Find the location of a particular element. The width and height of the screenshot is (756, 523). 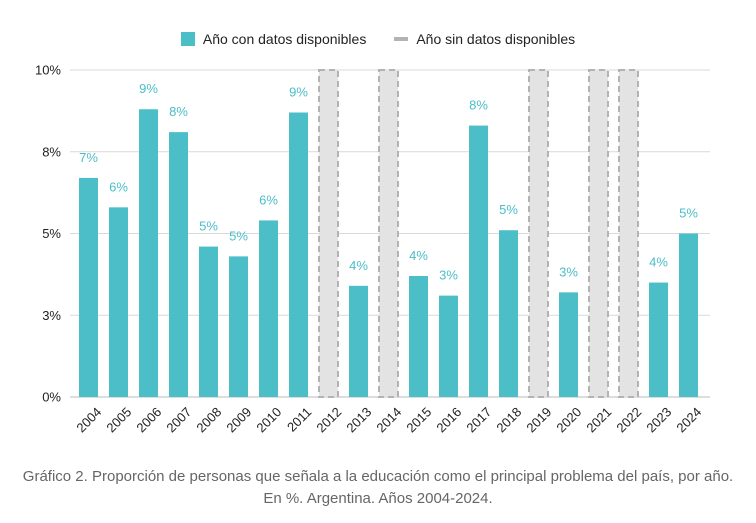

x-tick-label: 2018 is located at coordinates (508, 419).